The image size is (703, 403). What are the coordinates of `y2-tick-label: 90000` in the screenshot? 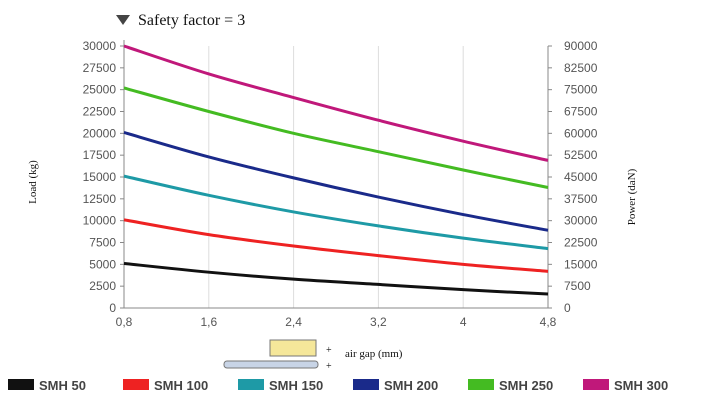 It's located at (581, 46).